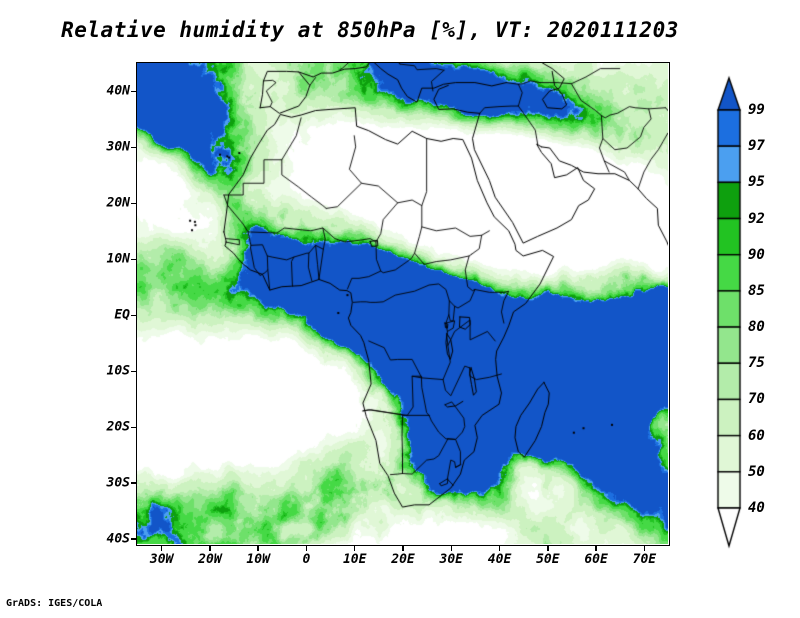 The image size is (800, 618). Describe the element at coordinates (596, 559) in the screenshot. I see `x-axis-tick-label: 60E` at that location.